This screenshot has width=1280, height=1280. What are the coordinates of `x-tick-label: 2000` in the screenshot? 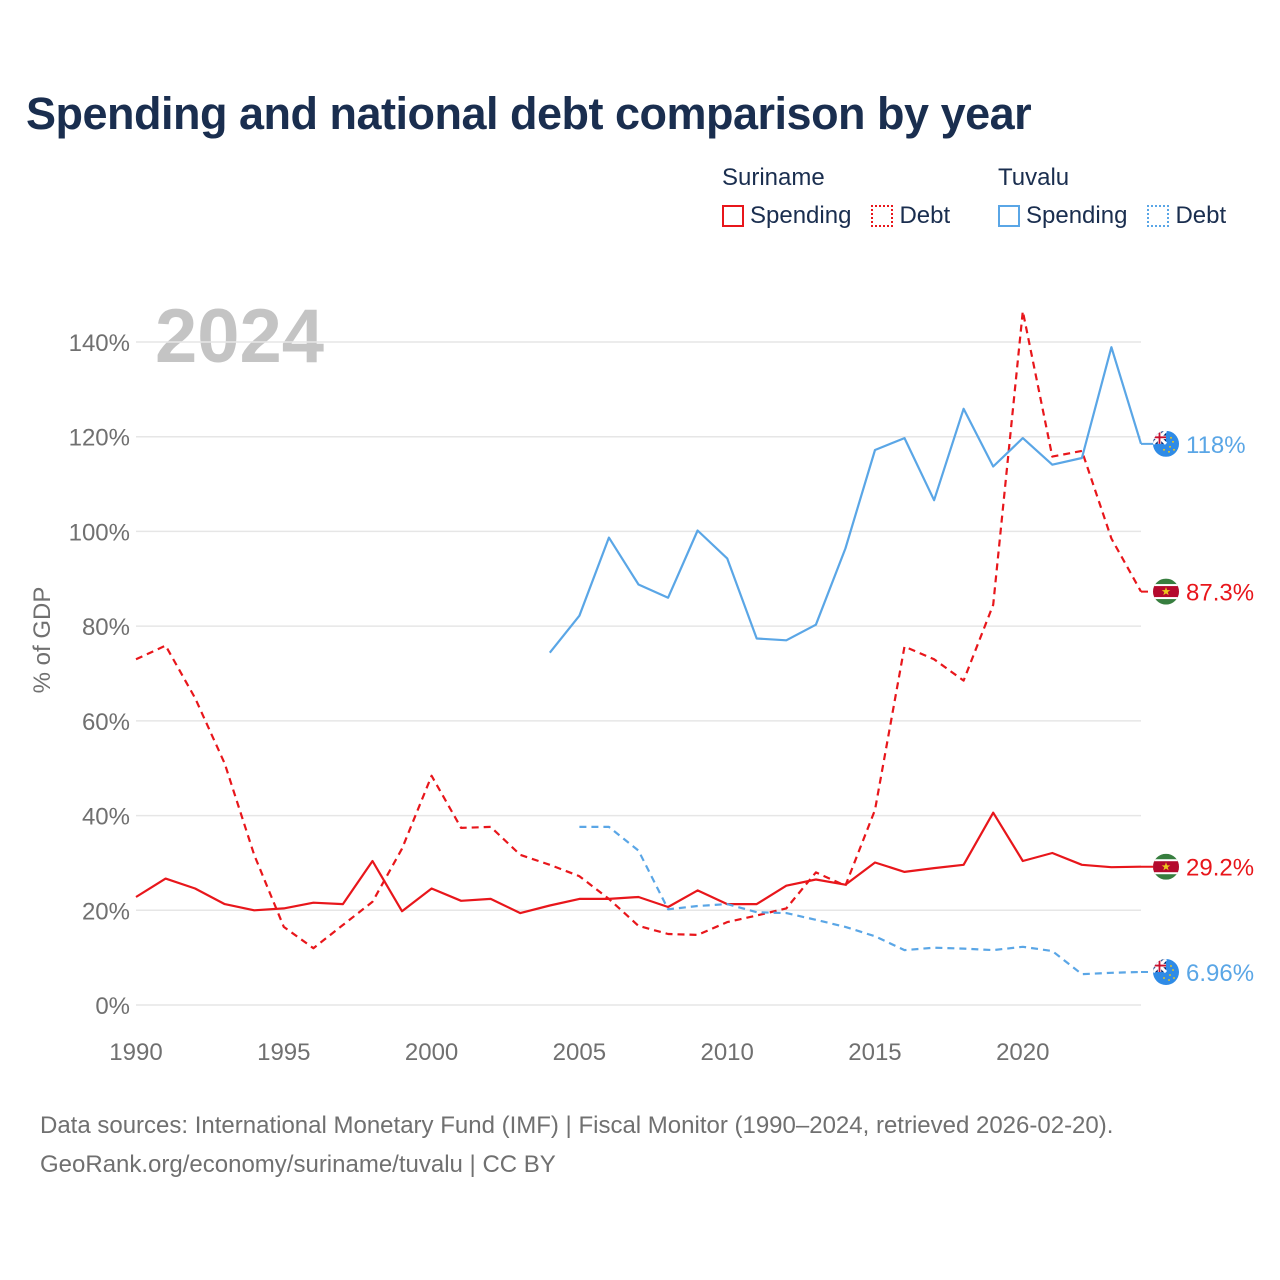 It's located at (431, 1052).